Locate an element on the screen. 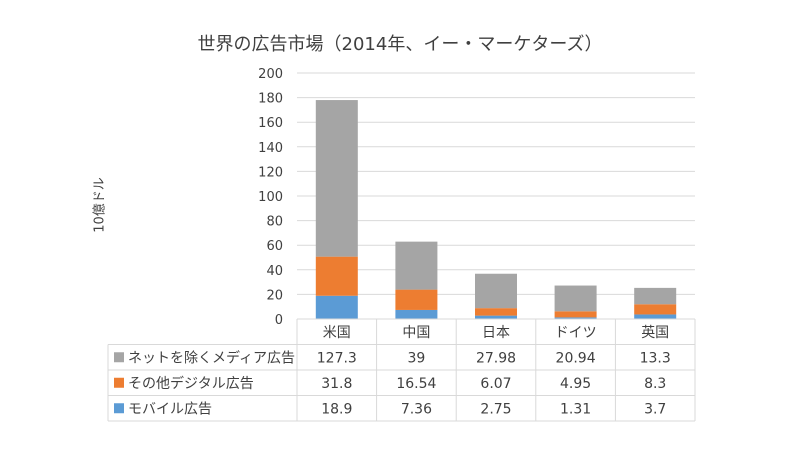 This screenshot has height=450, width=800. legend-label: ネットを除くメディア広告 is located at coordinates (211, 357).